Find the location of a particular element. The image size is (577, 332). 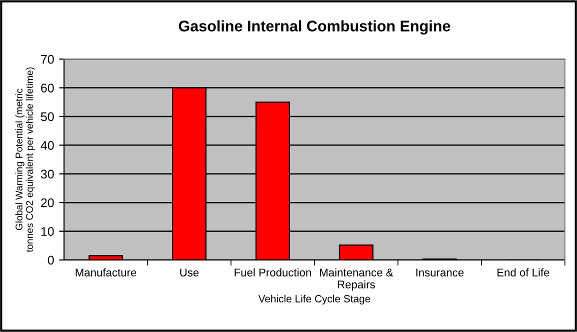

y-tick-label: 10 is located at coordinates (47, 231).